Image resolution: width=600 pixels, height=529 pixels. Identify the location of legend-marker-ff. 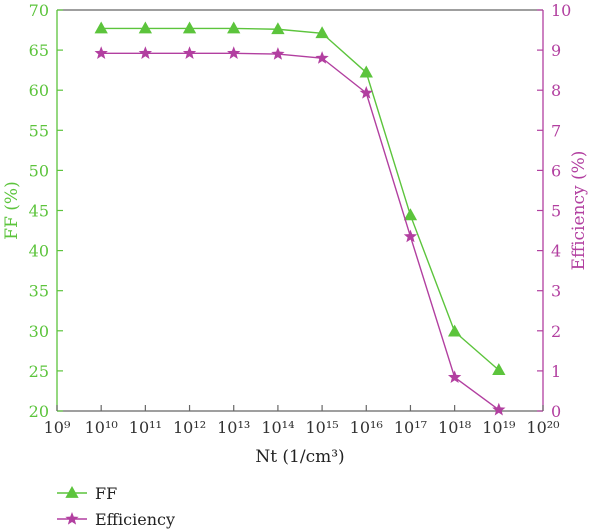
(72, 492).